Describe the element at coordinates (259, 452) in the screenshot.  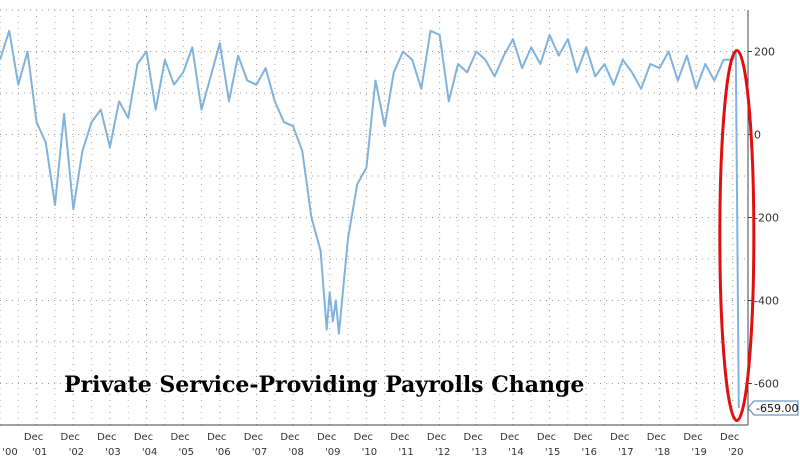
I see `x-tick-label-year: '07` at that location.